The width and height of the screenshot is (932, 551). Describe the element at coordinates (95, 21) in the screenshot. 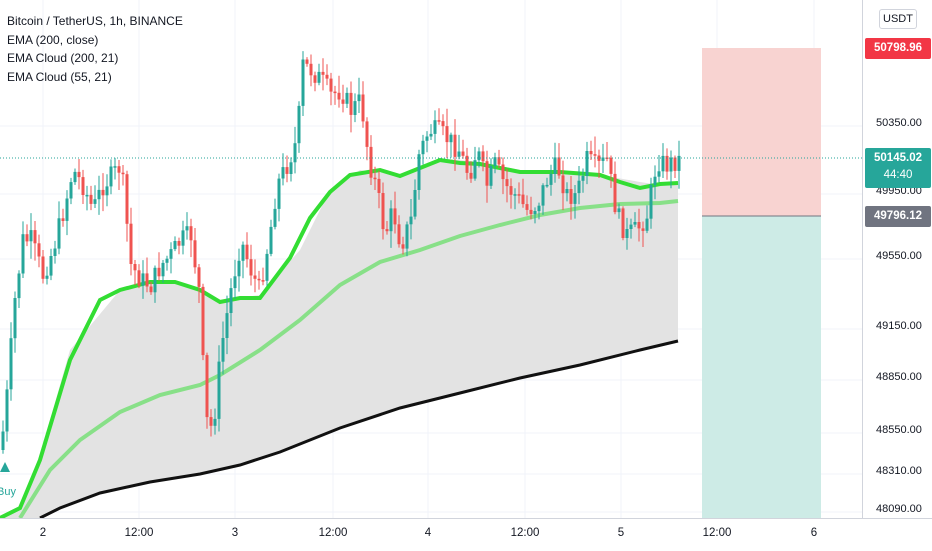

I see `symbol-title: Bitcoin / TetherUS, 1h, BINANCE` at that location.